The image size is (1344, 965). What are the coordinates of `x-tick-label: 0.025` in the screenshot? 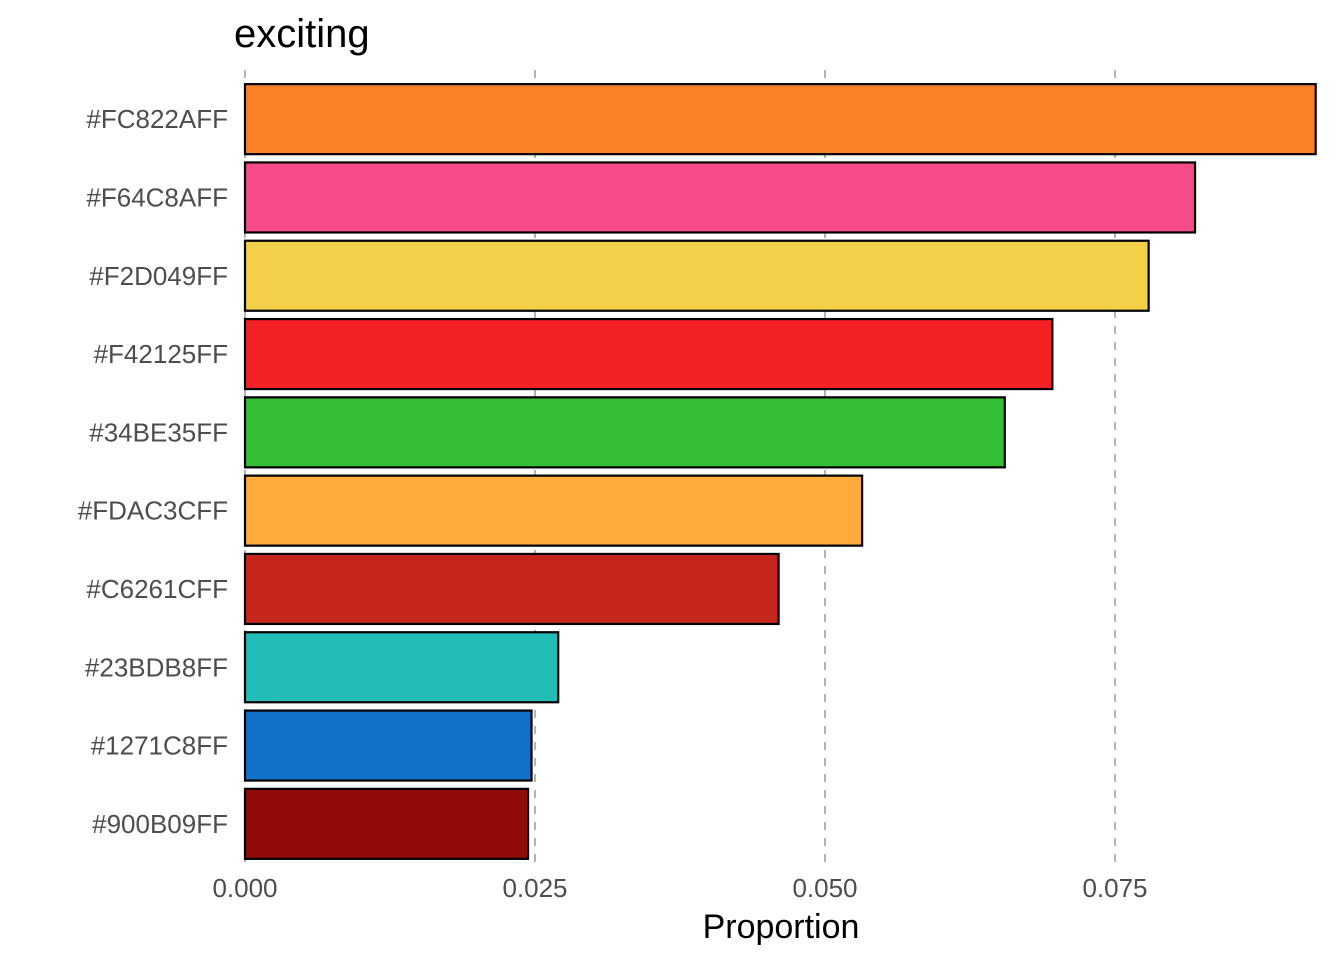 It's located at (534, 888).